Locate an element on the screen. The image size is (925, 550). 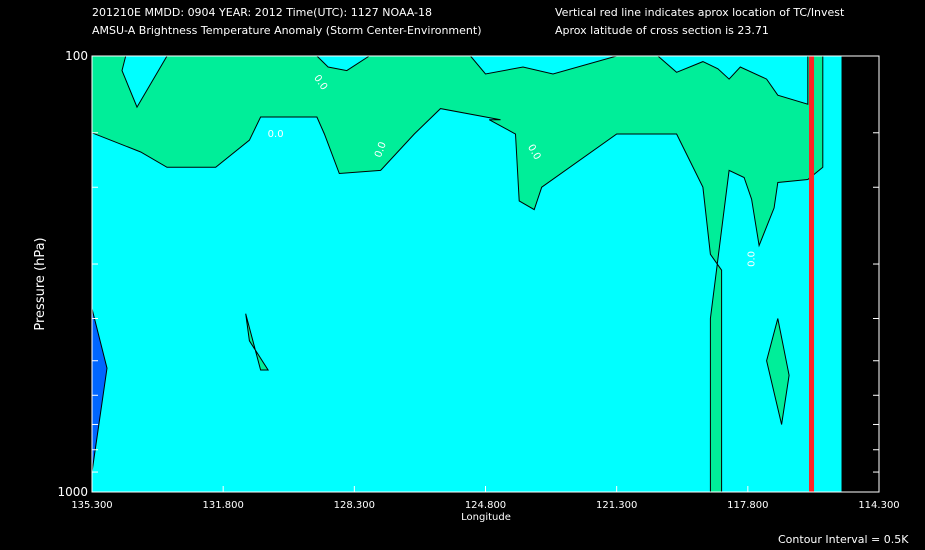
positive-anomaly-region-lower-left is located at coordinates (257, 342).